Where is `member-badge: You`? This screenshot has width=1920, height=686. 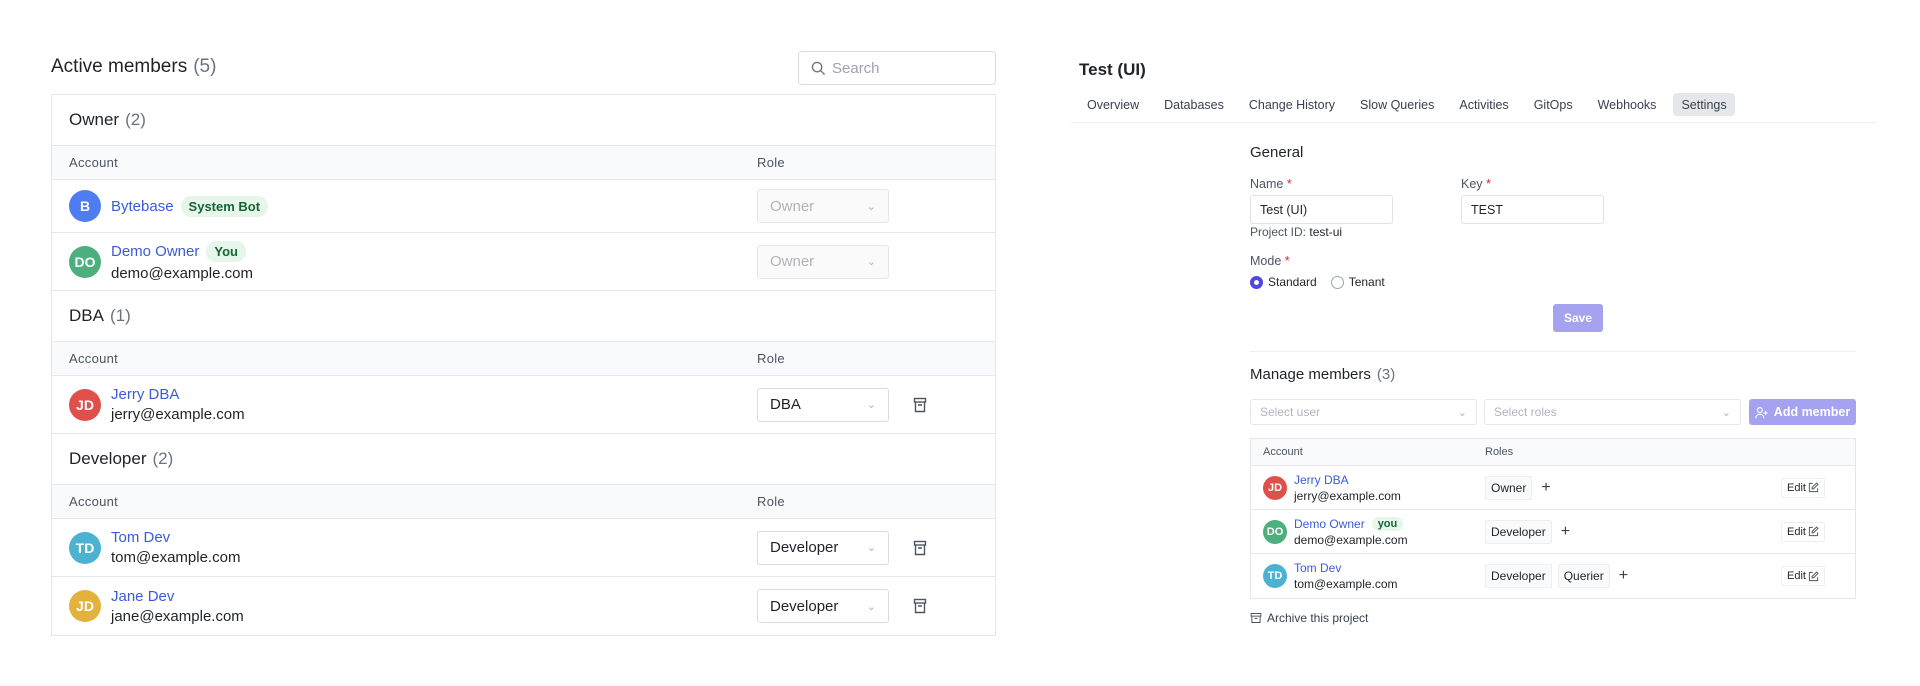 member-badge: You is located at coordinates (226, 251).